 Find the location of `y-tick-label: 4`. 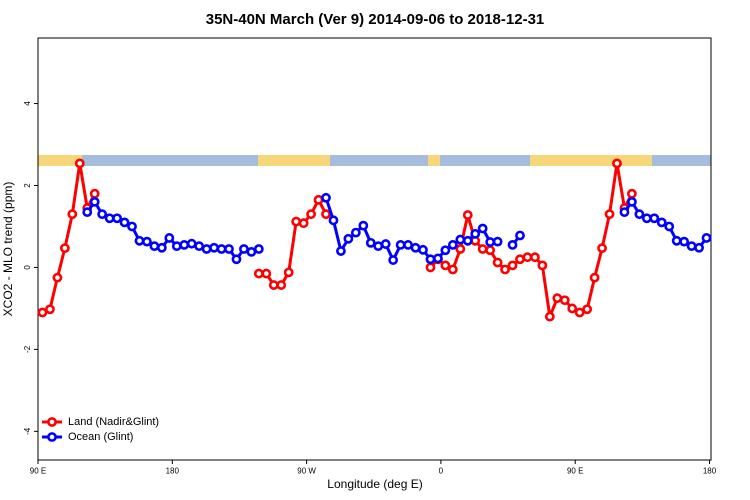

y-tick-label: 4 is located at coordinates (27, 103).